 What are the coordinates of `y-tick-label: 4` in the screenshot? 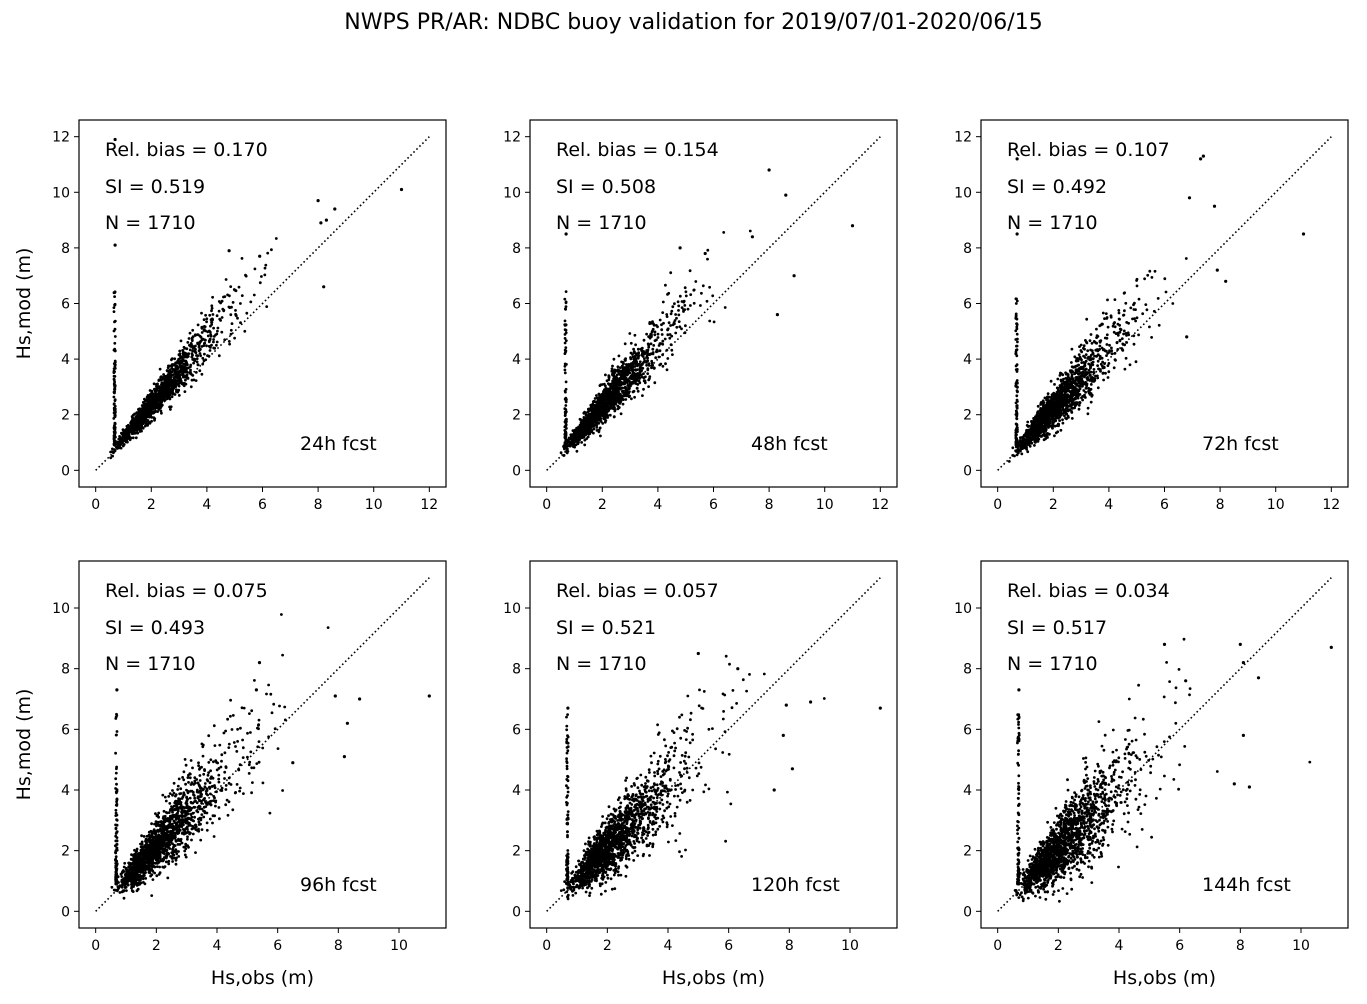 It's located at (65, 360).